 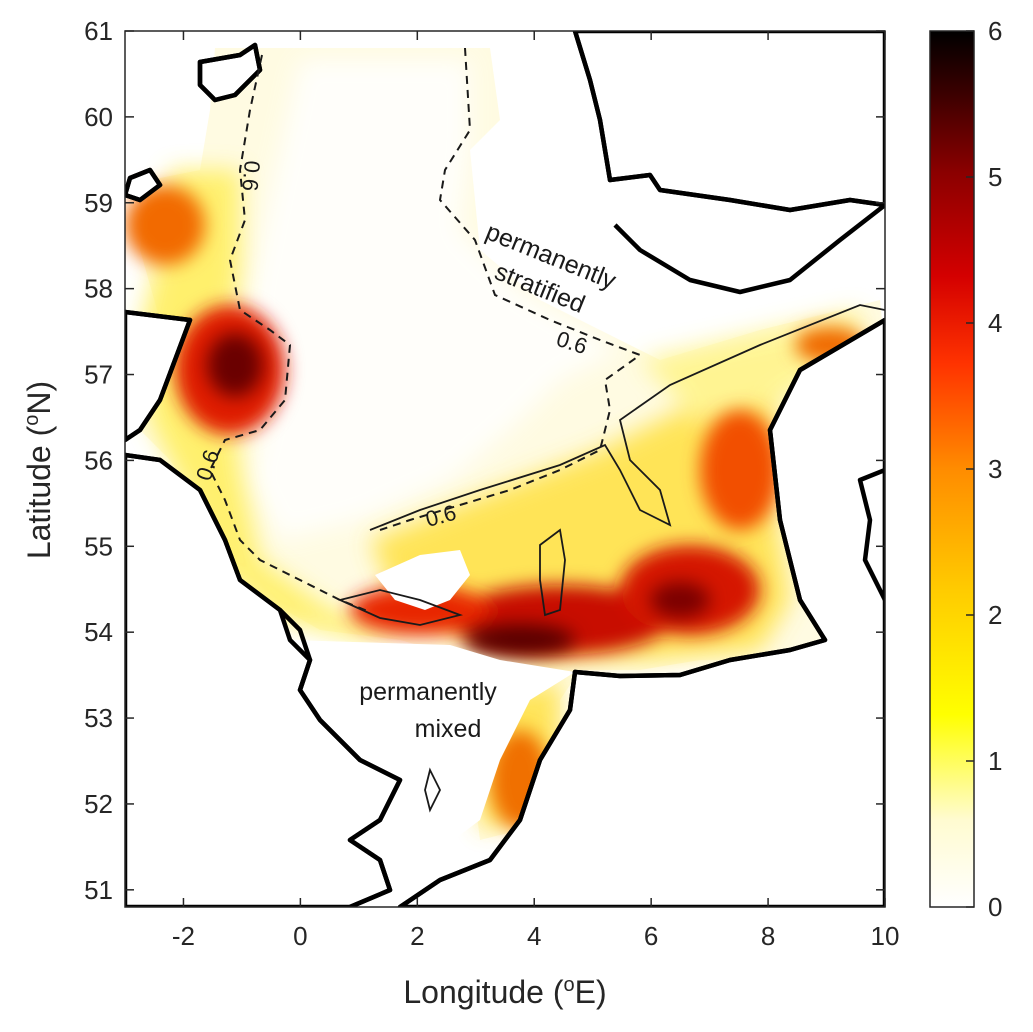 I want to click on x-tick-label: 2, so click(x=417, y=936).